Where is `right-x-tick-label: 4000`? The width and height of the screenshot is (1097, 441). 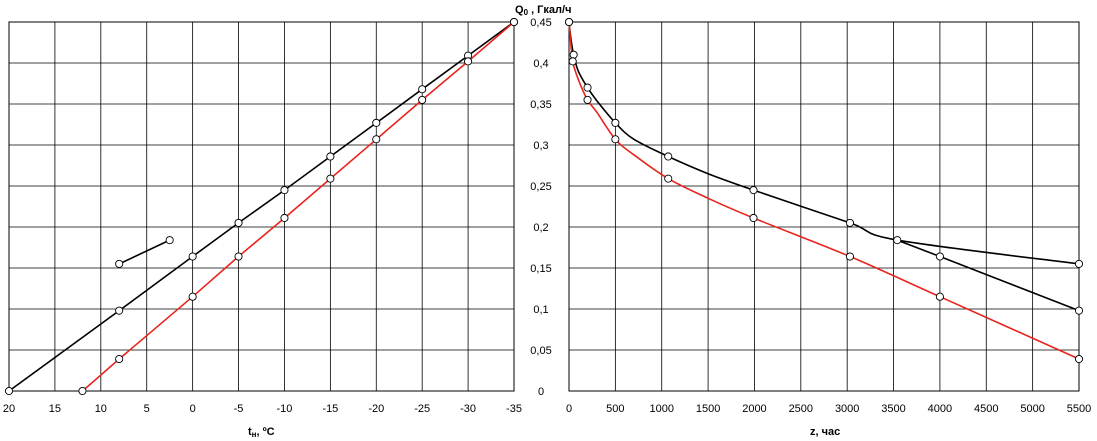
right-x-tick-label: 4000 is located at coordinates (940, 409).